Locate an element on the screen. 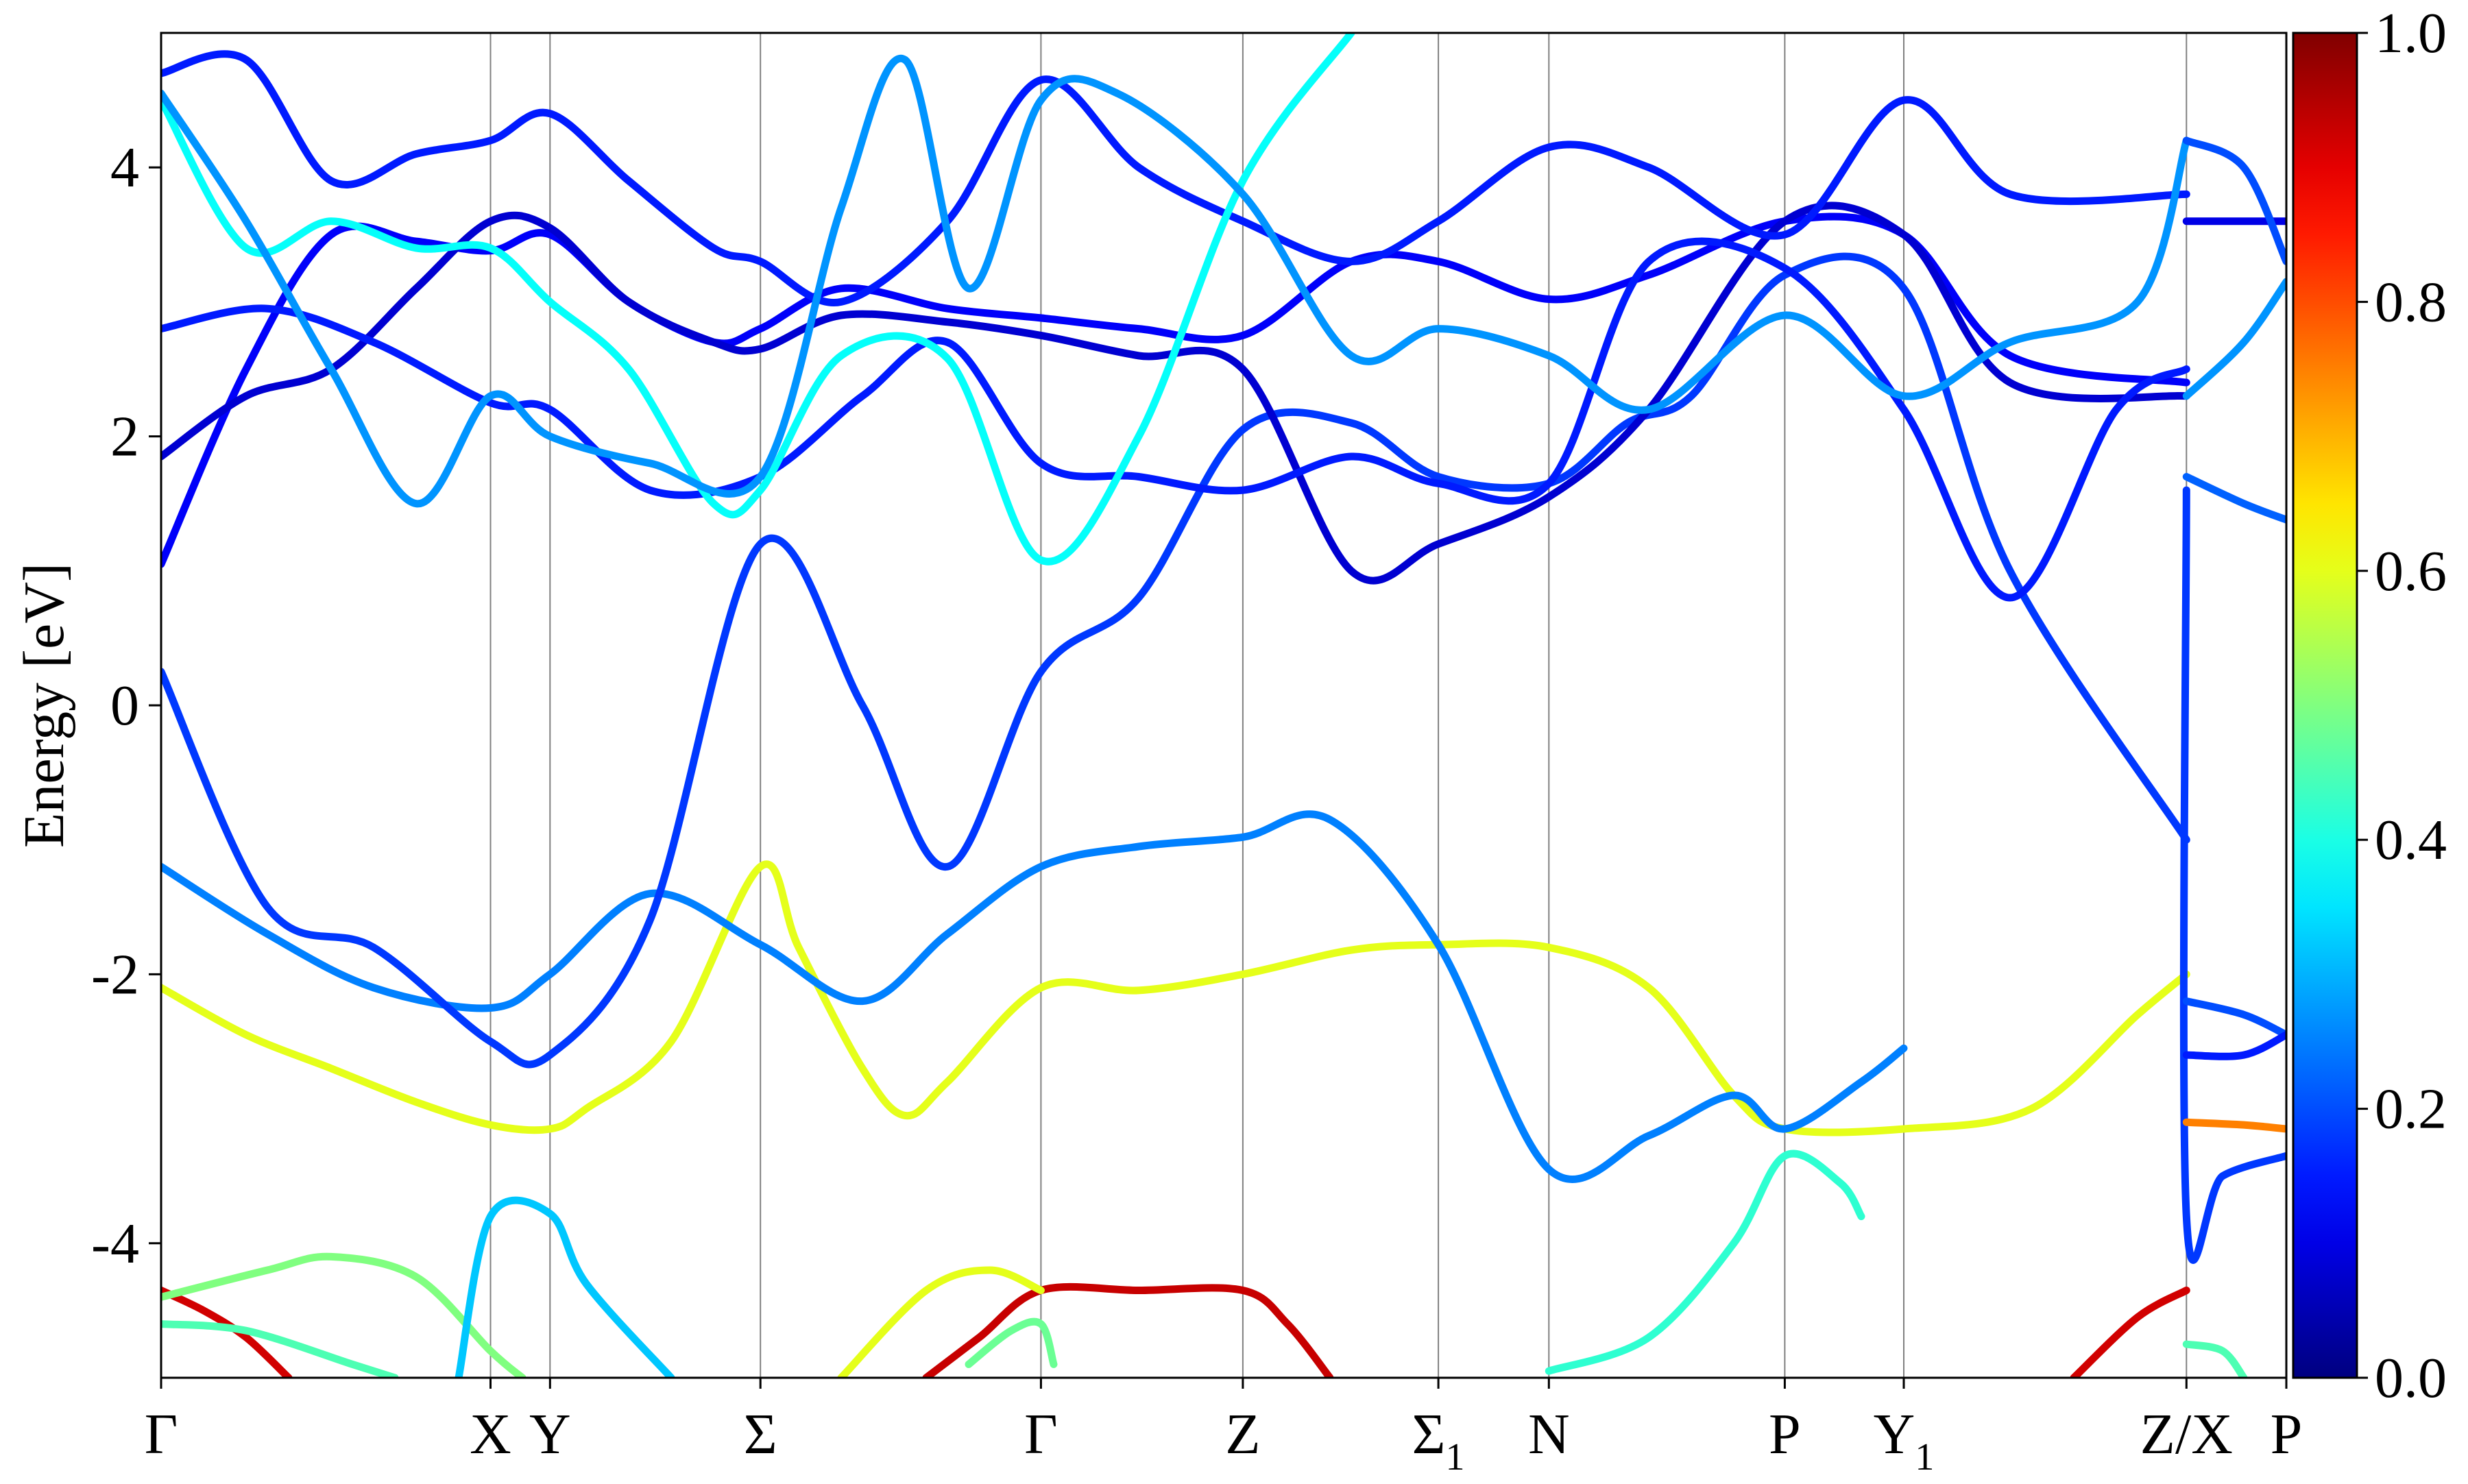 The height and width of the screenshot is (1484, 2468). x-tick-label: Σ1 is located at coordinates (1439, 1440).